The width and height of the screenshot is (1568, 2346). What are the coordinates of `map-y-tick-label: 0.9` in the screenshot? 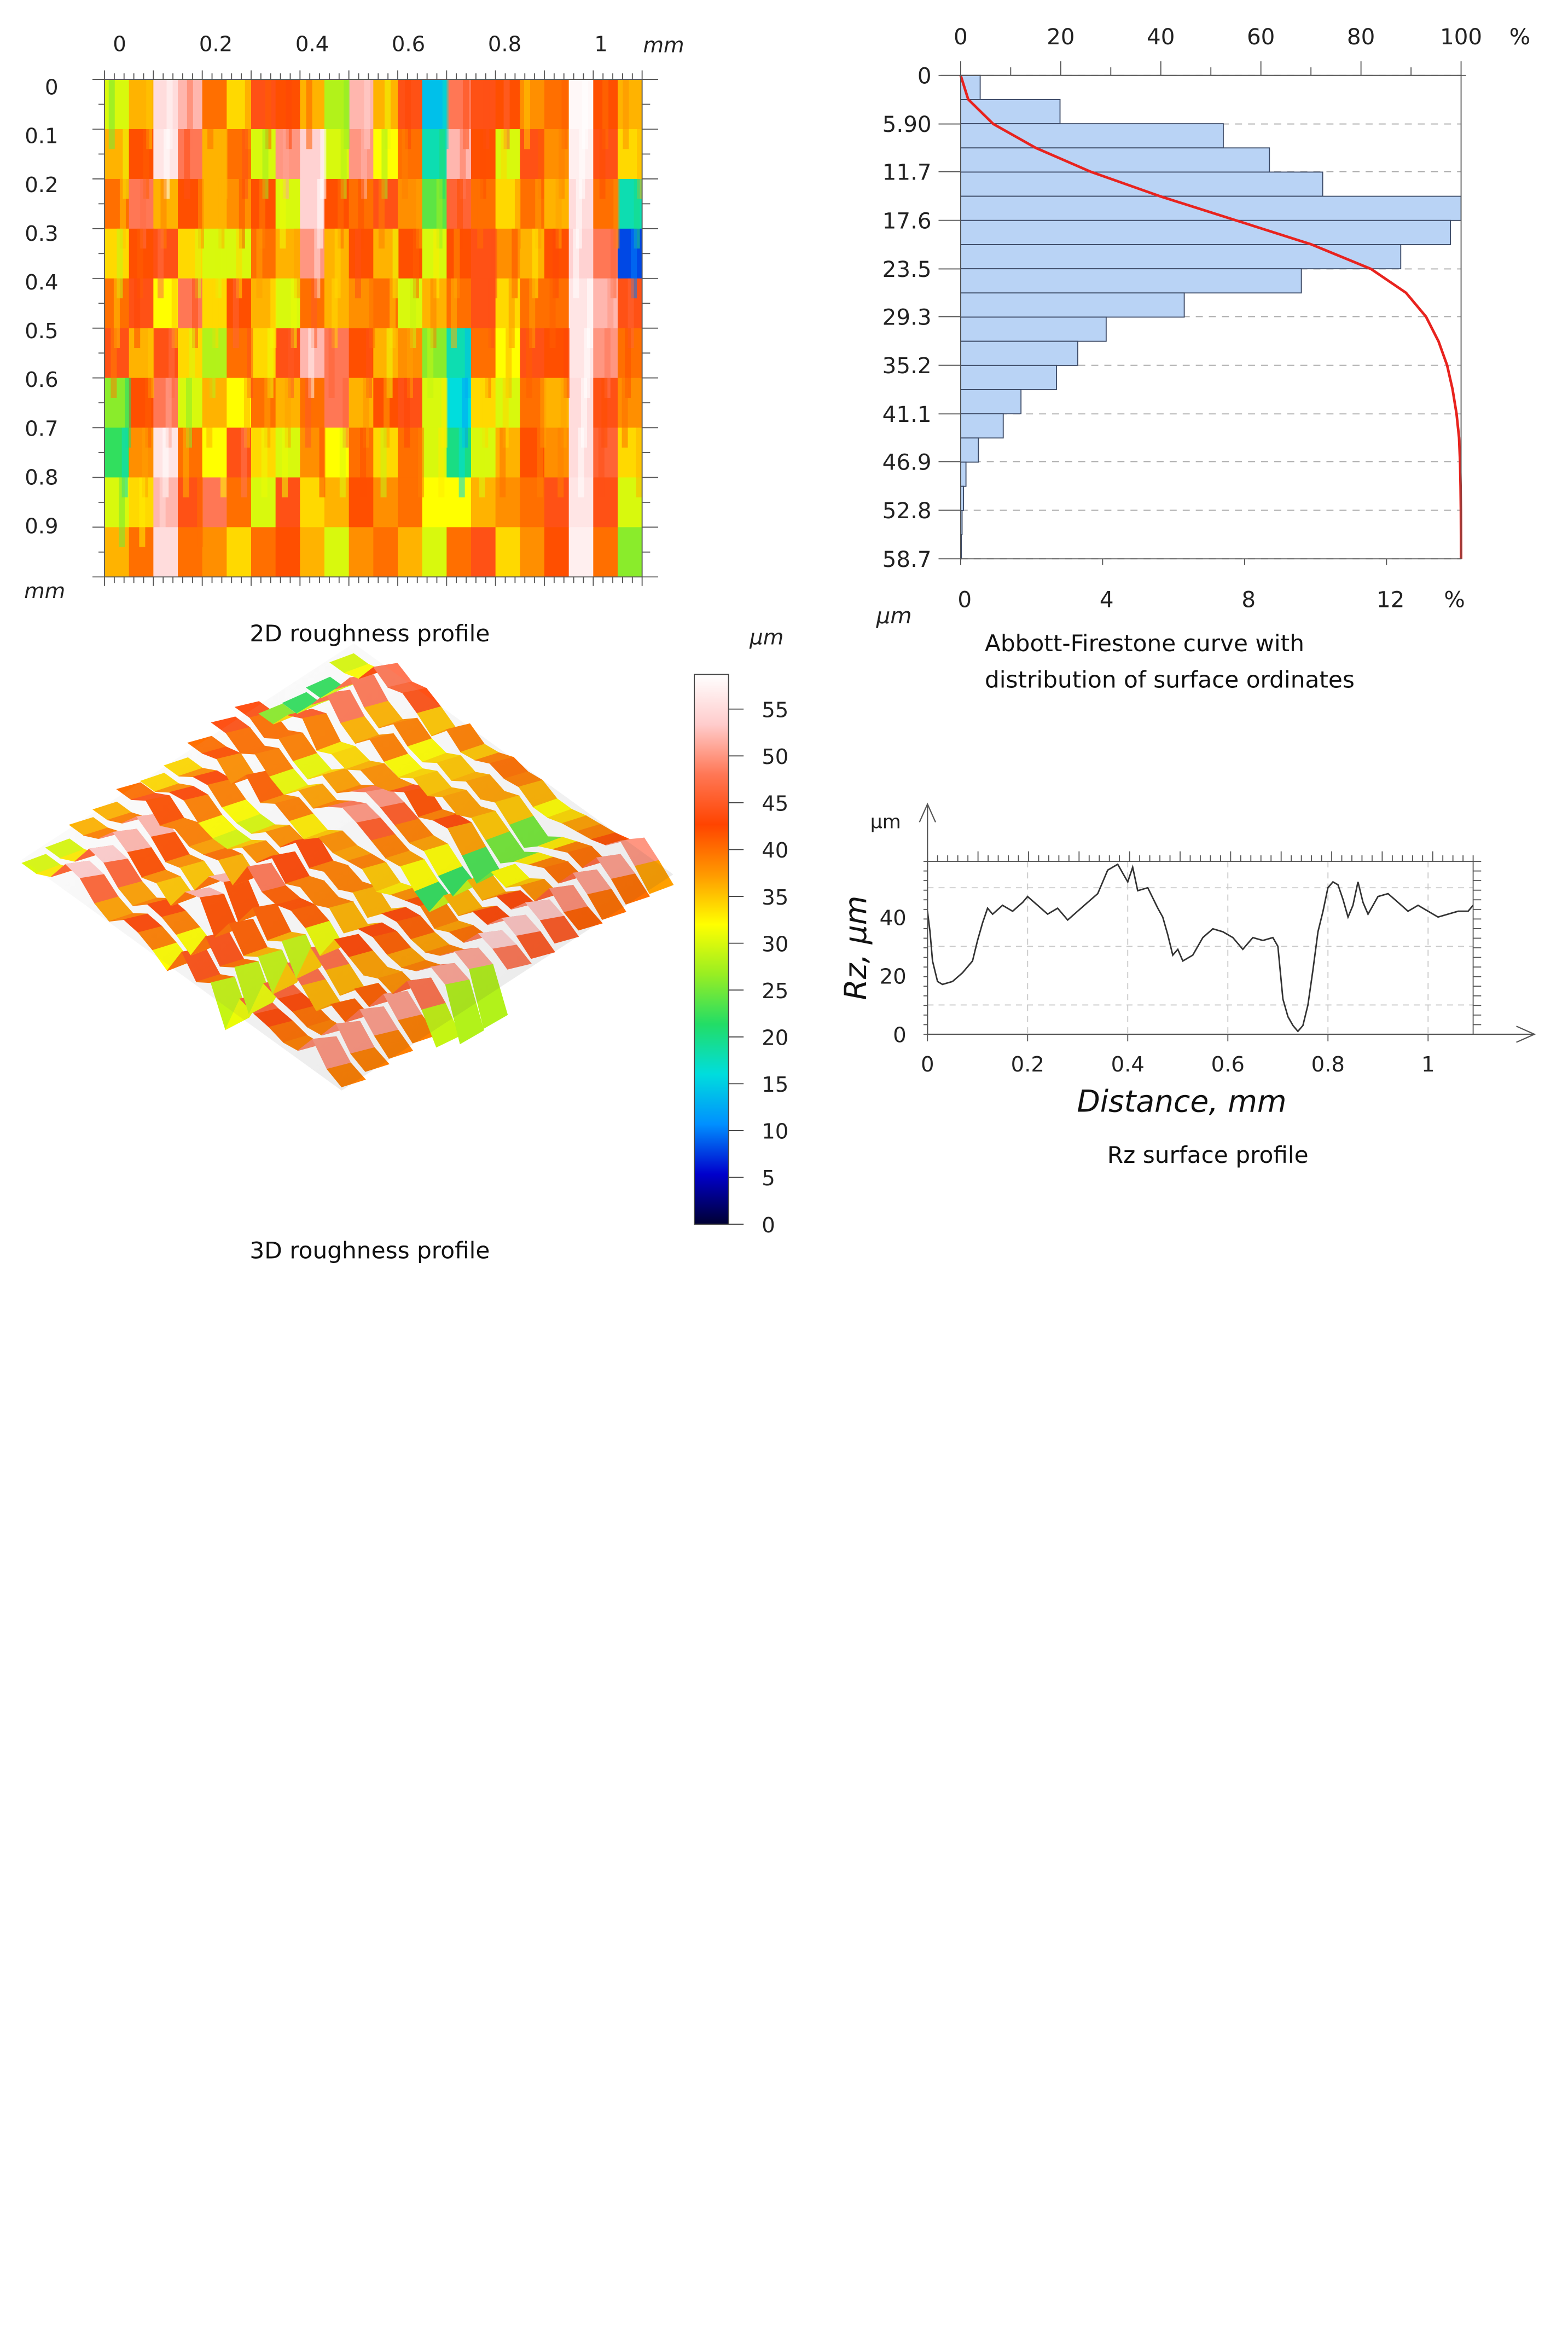 It's located at (41, 526).